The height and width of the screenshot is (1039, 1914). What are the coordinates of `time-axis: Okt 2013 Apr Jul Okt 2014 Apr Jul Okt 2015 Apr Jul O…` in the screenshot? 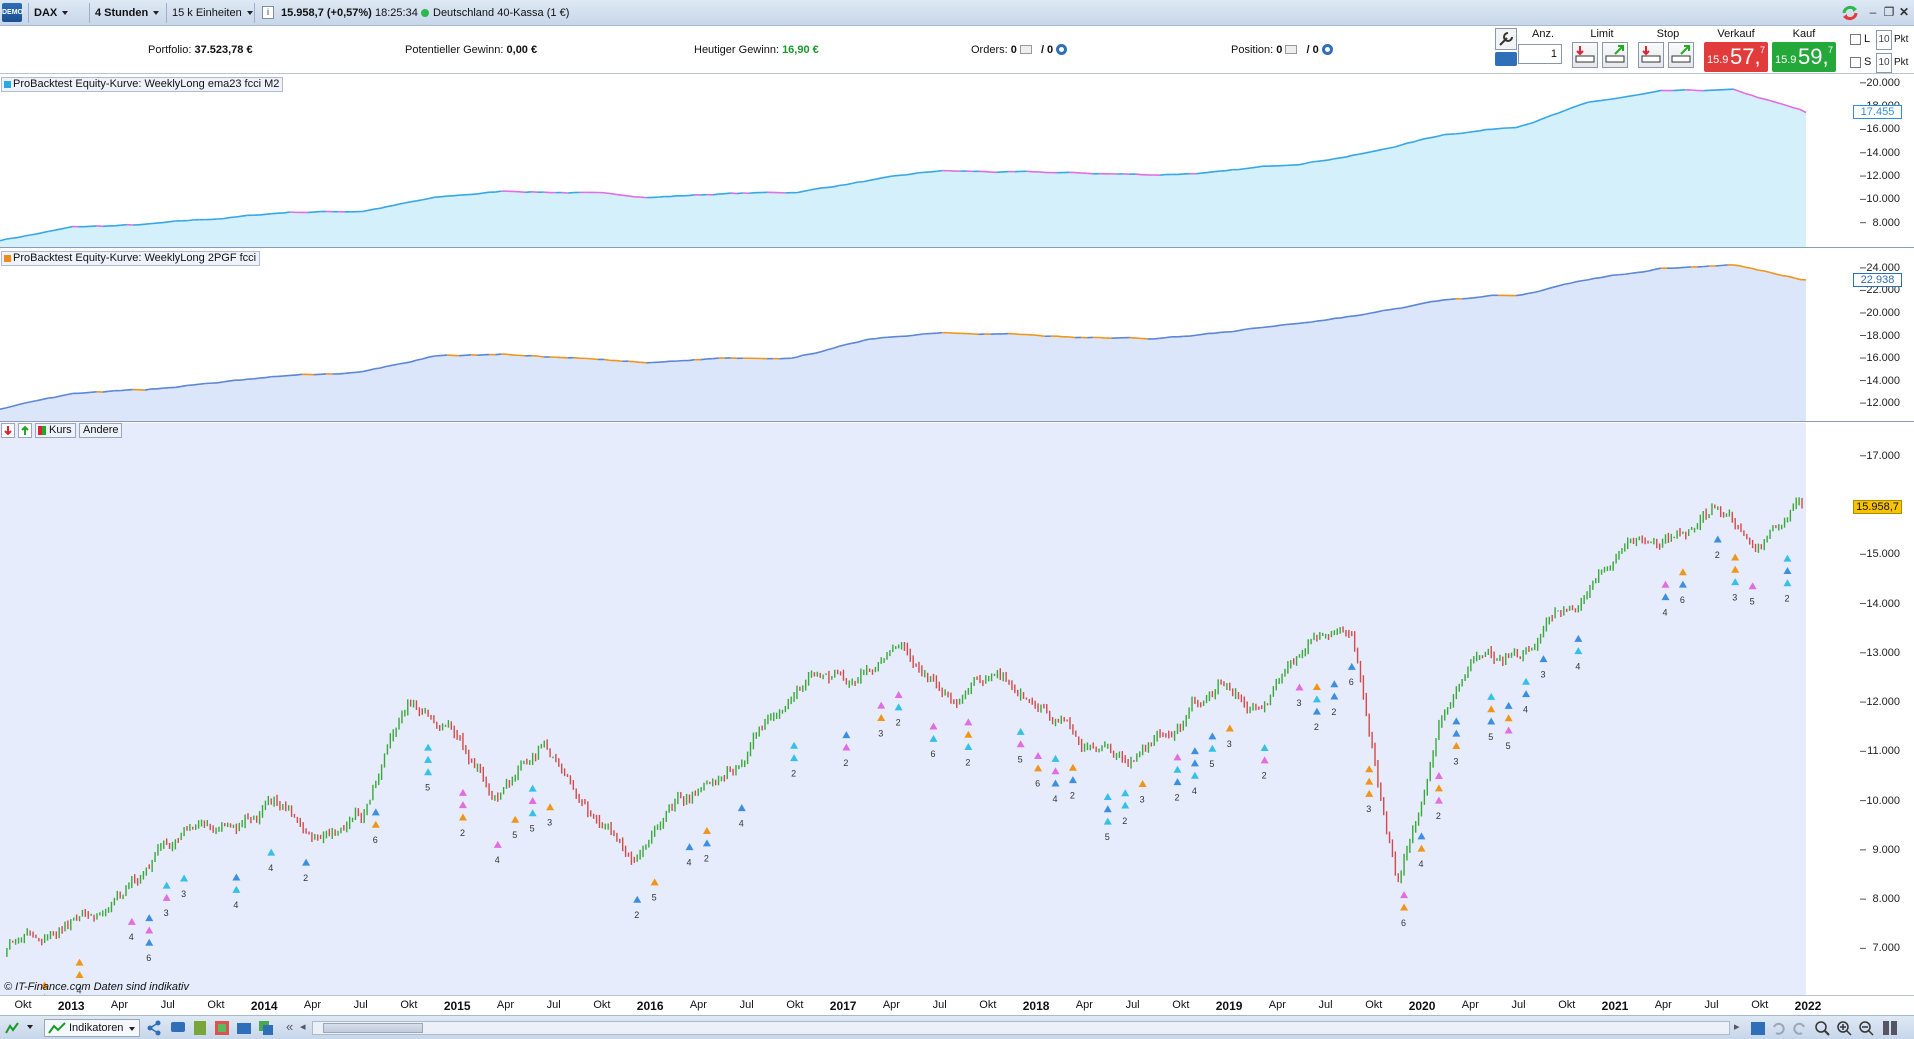 It's located at (957, 1005).